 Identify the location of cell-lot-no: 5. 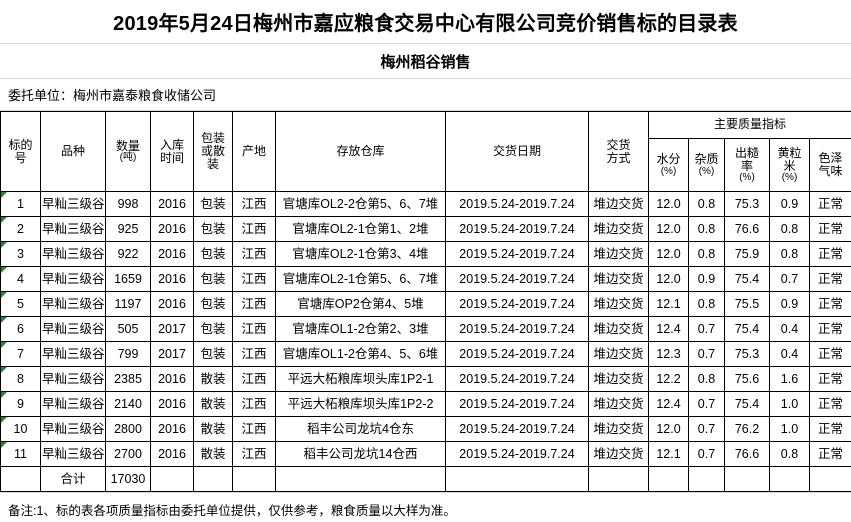
(20, 304).